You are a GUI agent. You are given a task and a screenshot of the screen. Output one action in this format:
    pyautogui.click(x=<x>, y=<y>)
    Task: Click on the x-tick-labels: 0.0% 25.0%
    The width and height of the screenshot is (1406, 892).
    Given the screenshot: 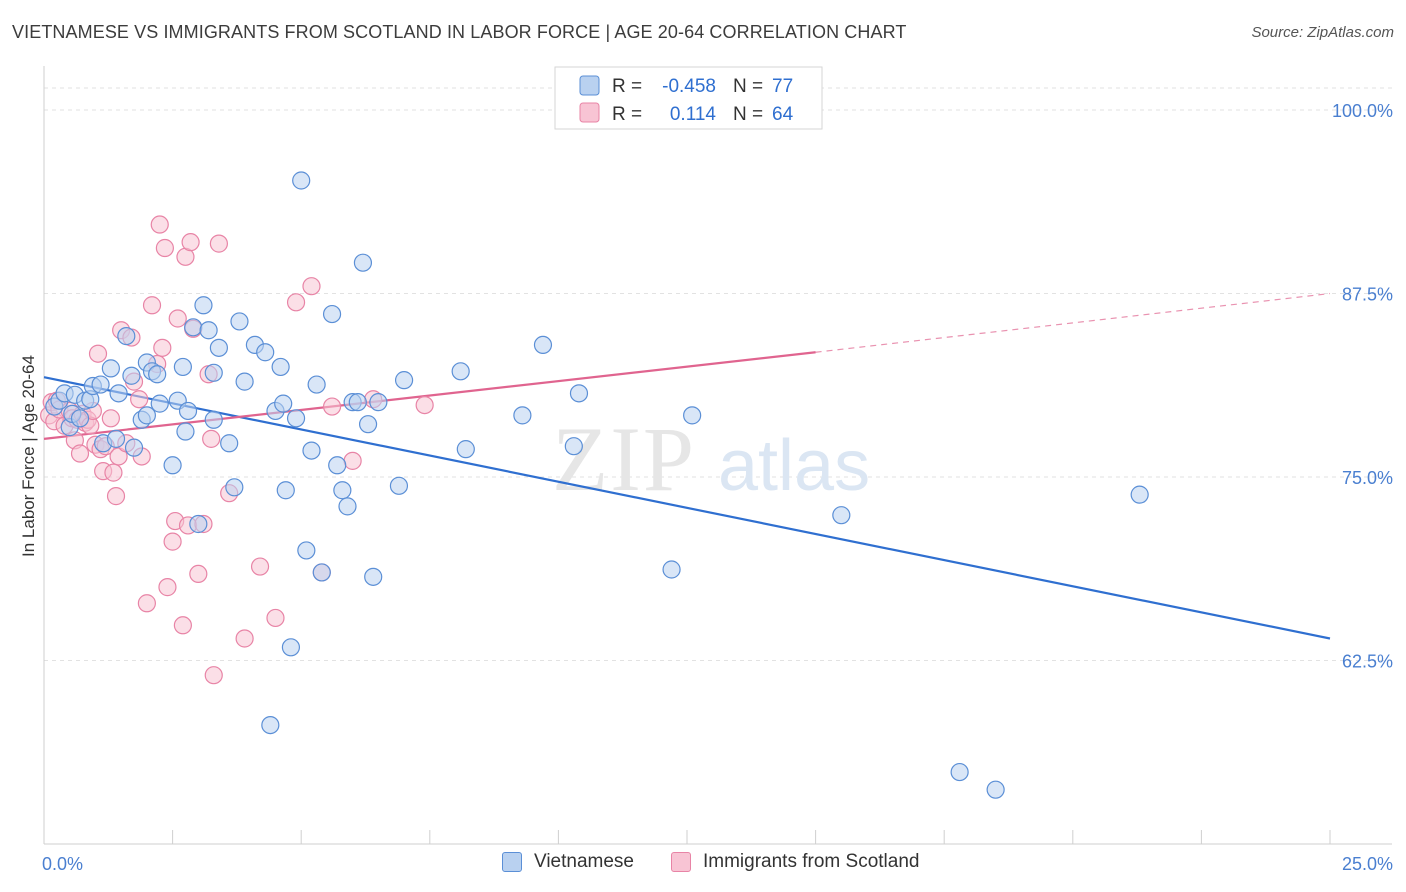 What is the action you would take?
    pyautogui.click(x=717, y=864)
    